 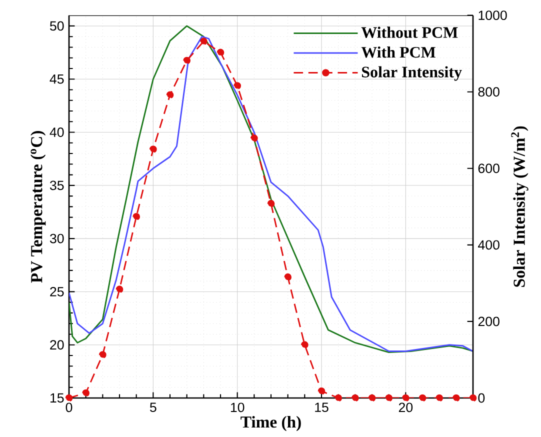 I want to click on x-tick-label: 15, so click(x=321, y=407).